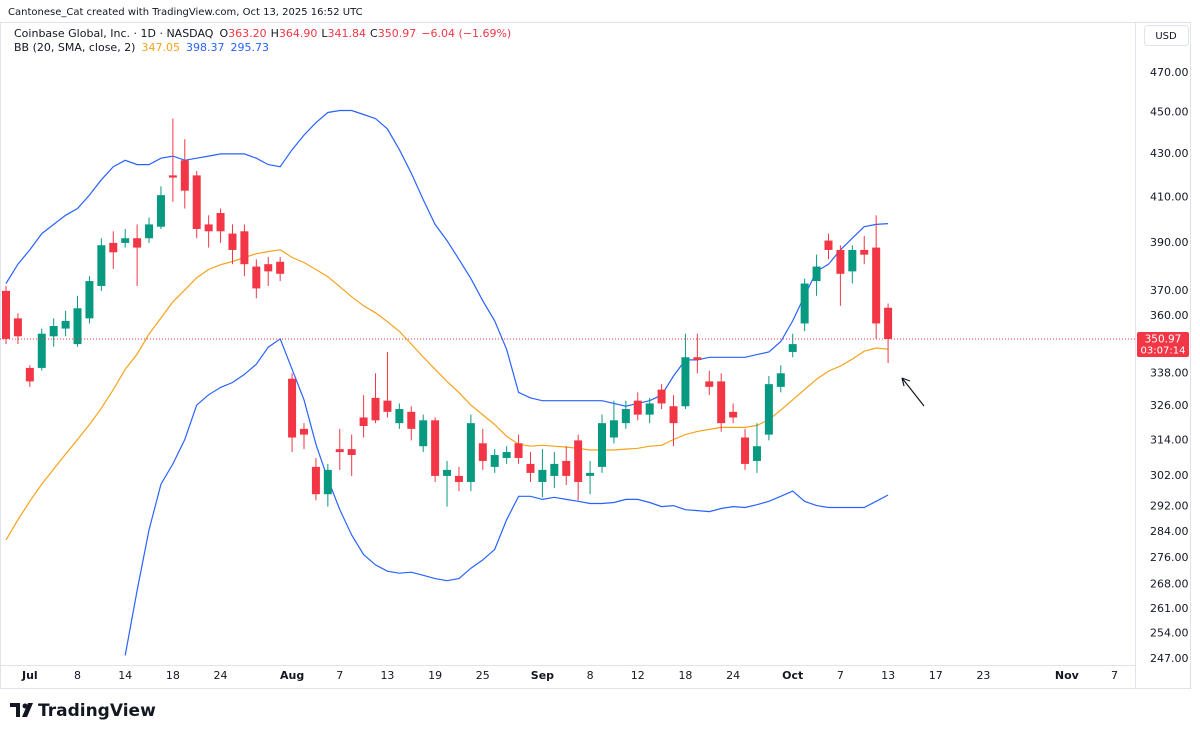  I want to click on currency-box, so click(1166, 35).